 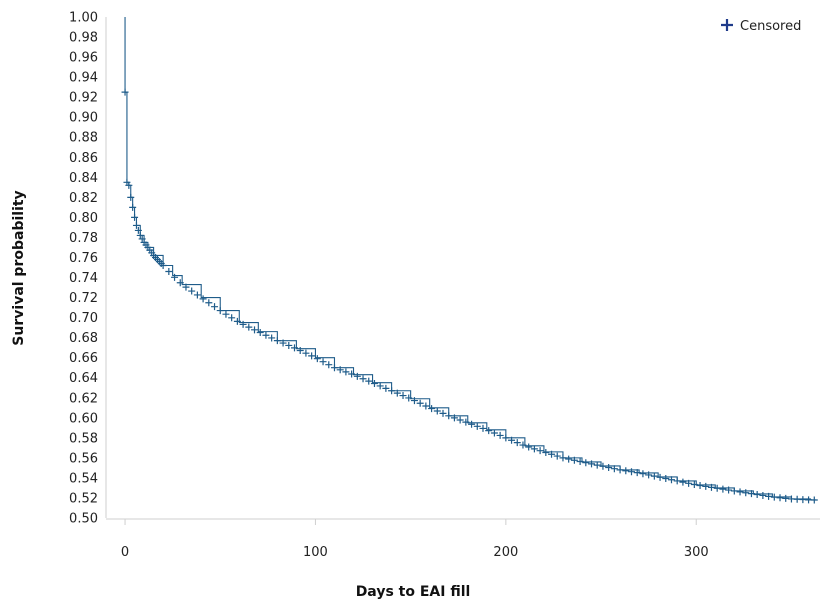 I want to click on y-tick-label: 0.60, so click(x=83, y=418).